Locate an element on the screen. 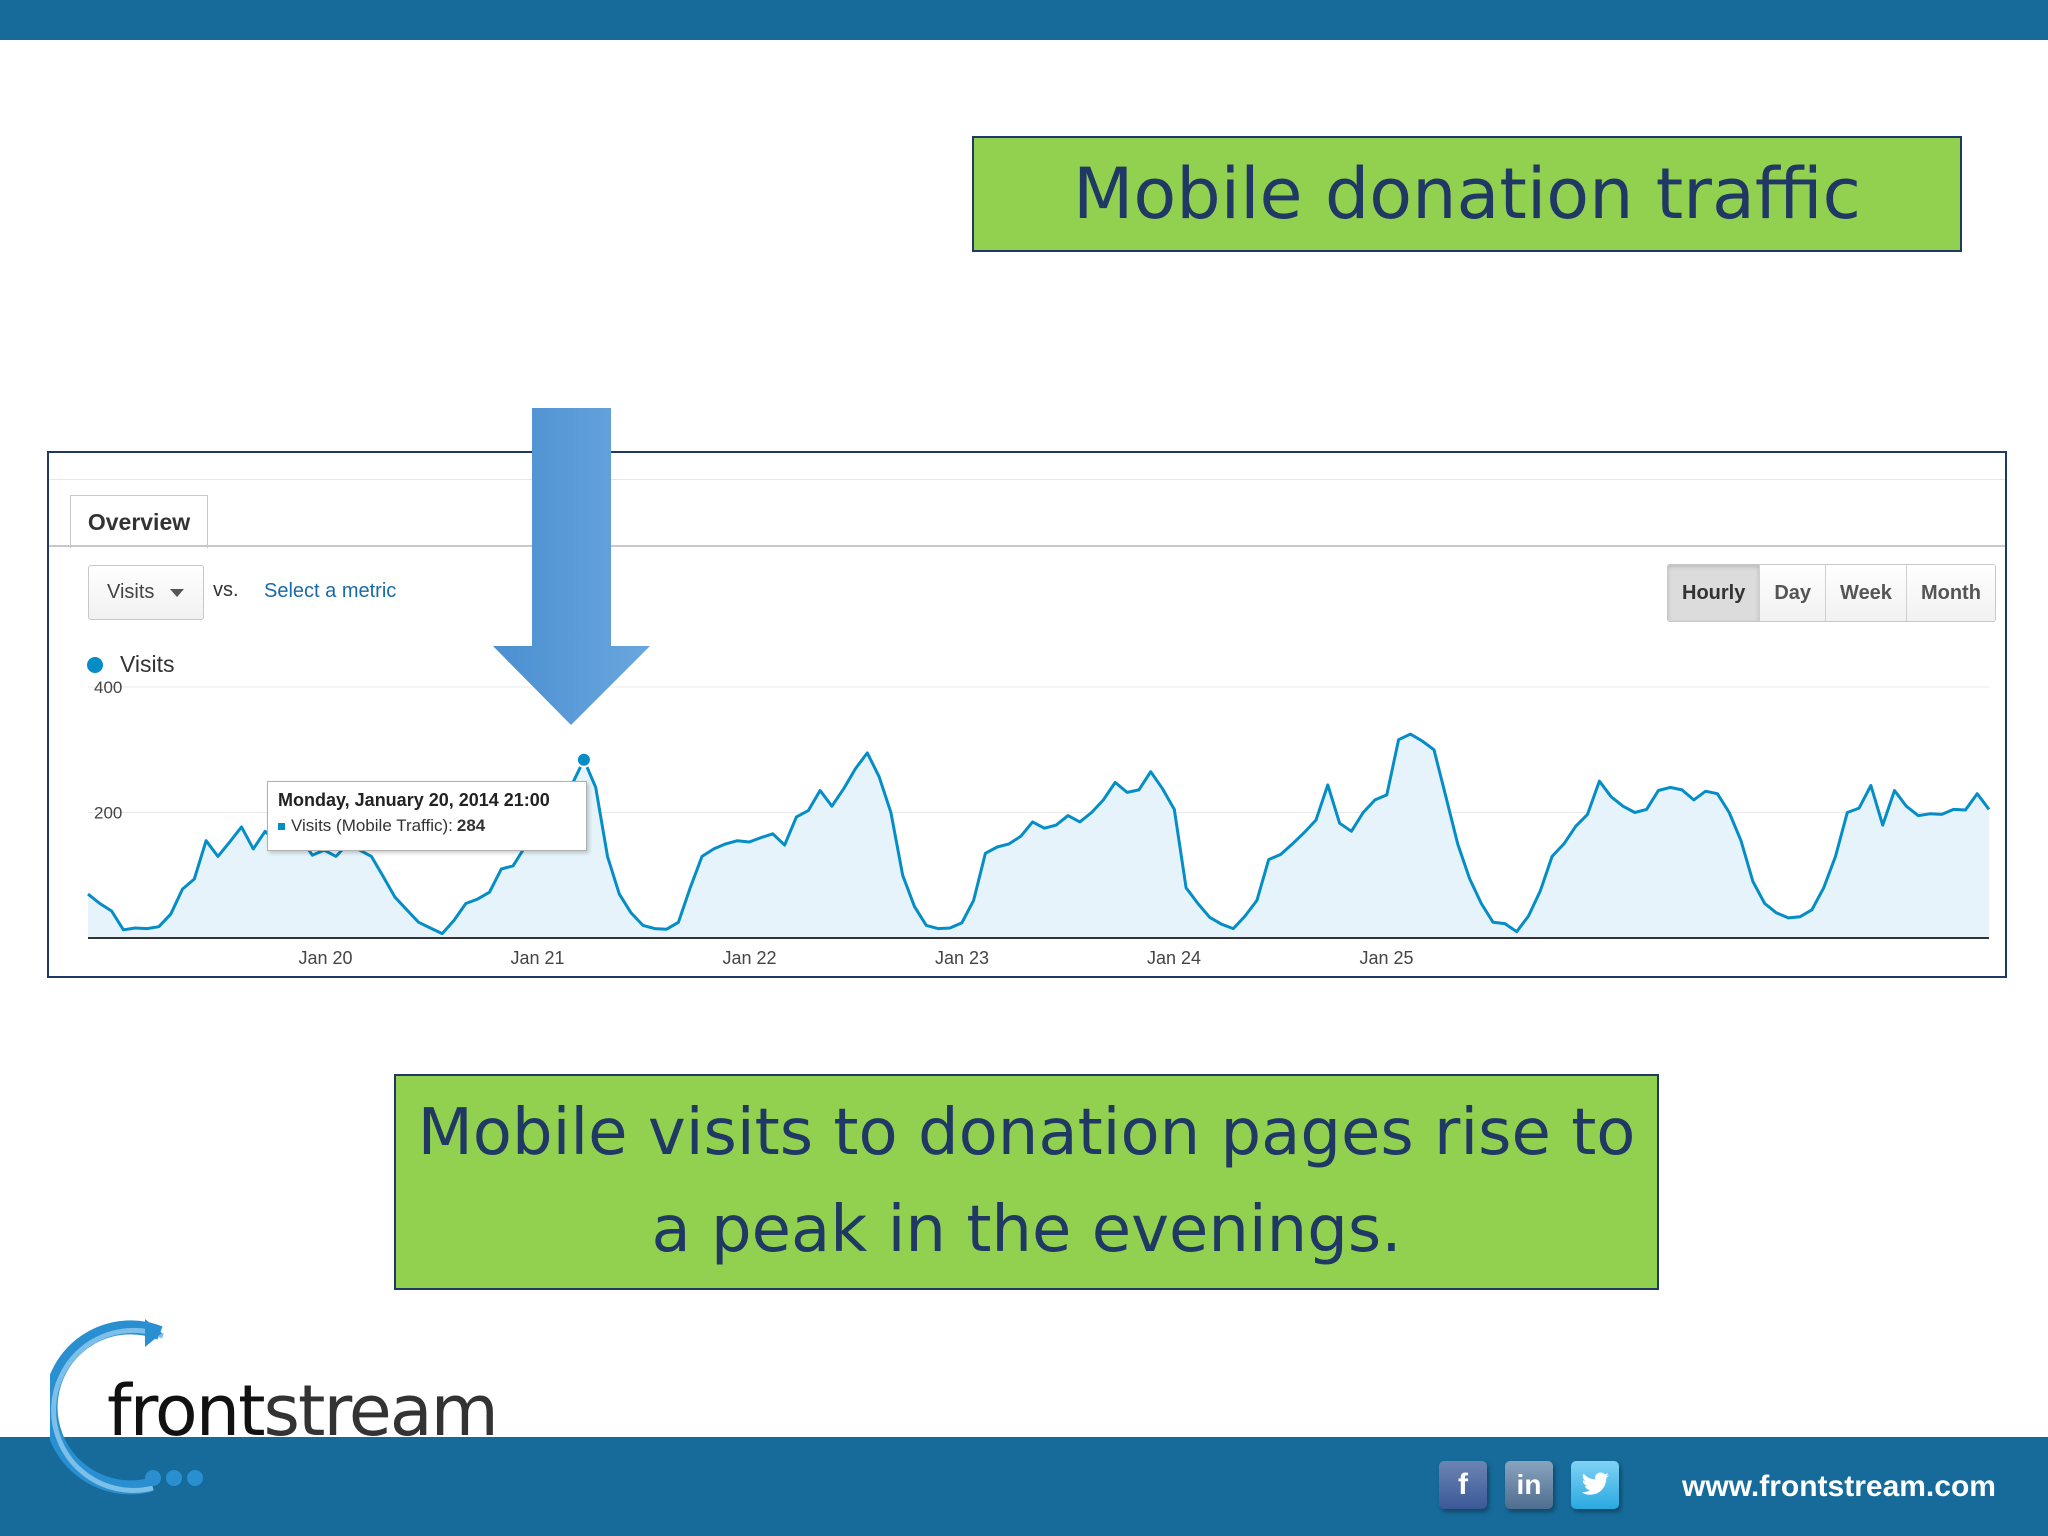 The height and width of the screenshot is (1536, 2048). legend-label: Visits is located at coordinates (147, 664).